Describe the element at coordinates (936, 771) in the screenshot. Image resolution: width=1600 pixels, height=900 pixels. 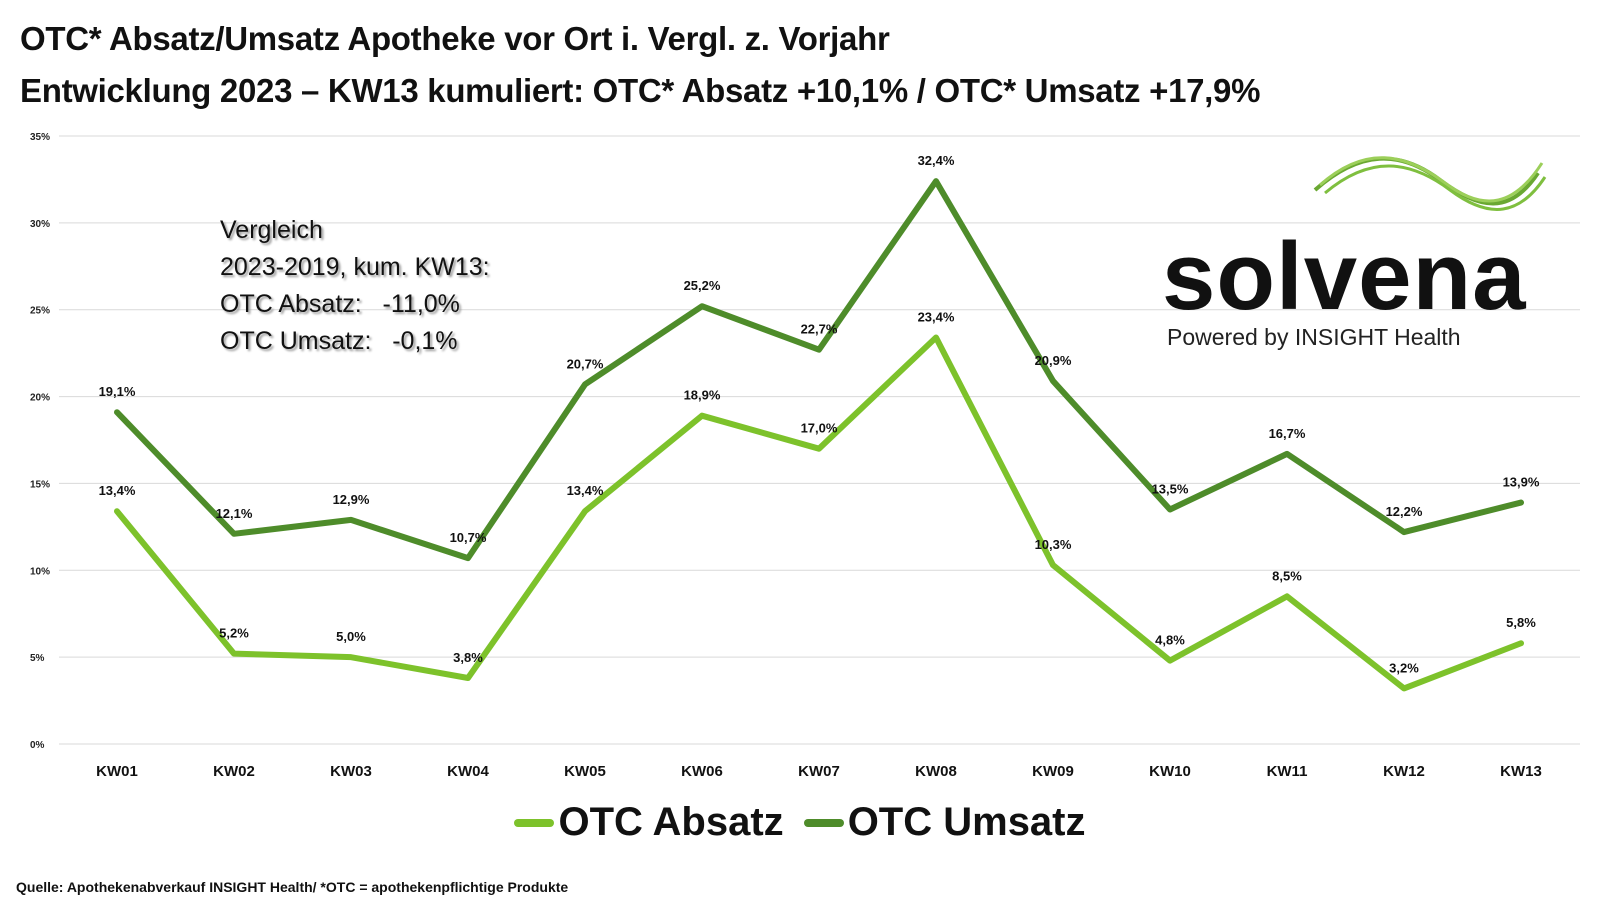
I see `x-tick-label: KW08` at that location.